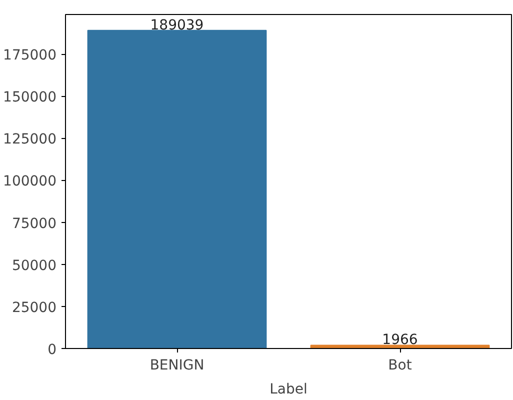  What do you see at coordinates (30, 56) in the screenshot?
I see `y-tick-label: 175000` at bounding box center [30, 56].